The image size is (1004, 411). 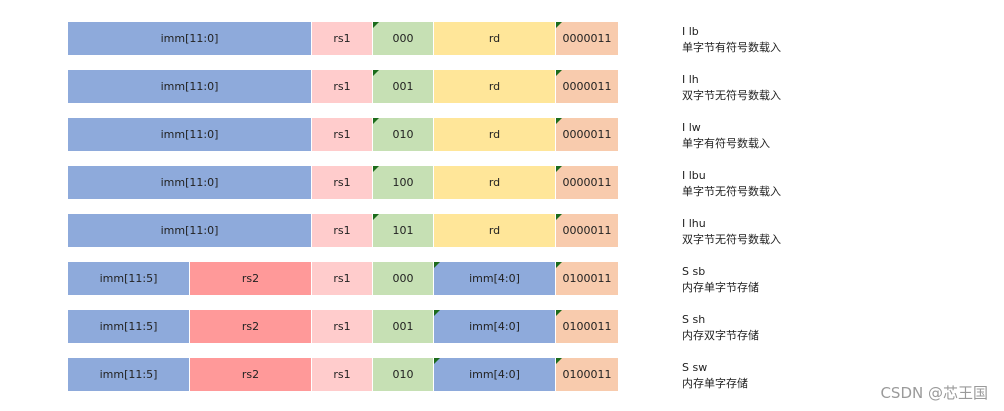 What do you see at coordinates (403, 278) in the screenshot?
I see `bit-field: 000` at bounding box center [403, 278].